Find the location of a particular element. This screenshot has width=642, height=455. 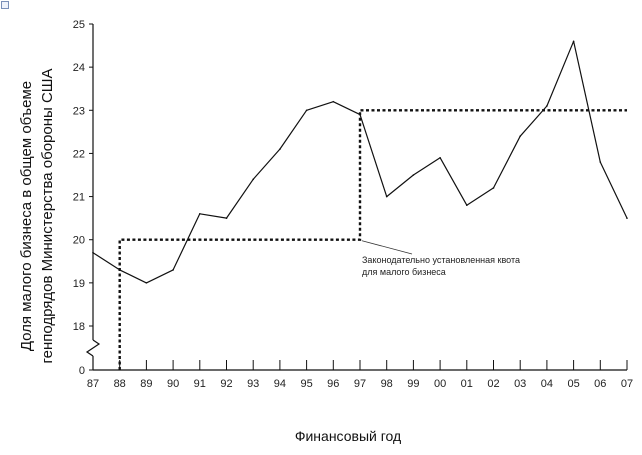

y-axis-label-line1: Доля малого бизнеса в общем объеме is located at coordinates (26, 216).